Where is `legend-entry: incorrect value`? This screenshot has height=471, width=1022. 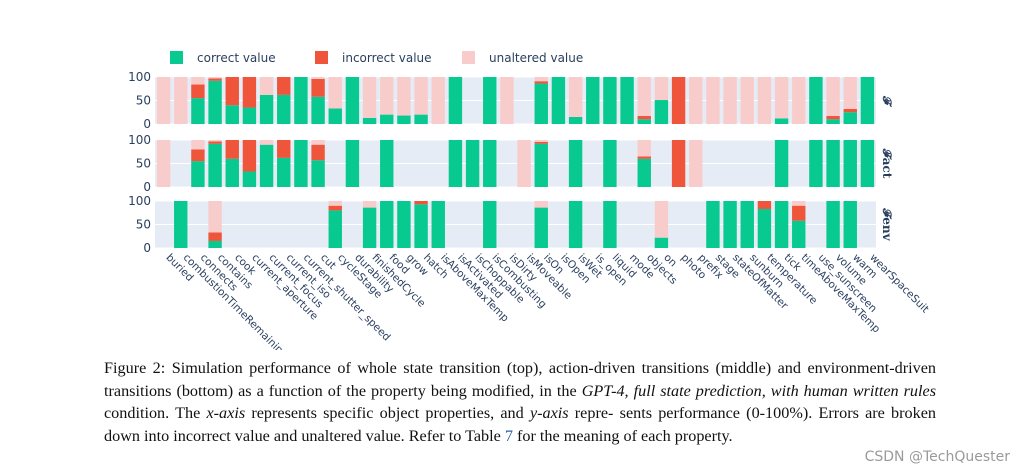 legend-entry: incorrect value is located at coordinates (373, 58).